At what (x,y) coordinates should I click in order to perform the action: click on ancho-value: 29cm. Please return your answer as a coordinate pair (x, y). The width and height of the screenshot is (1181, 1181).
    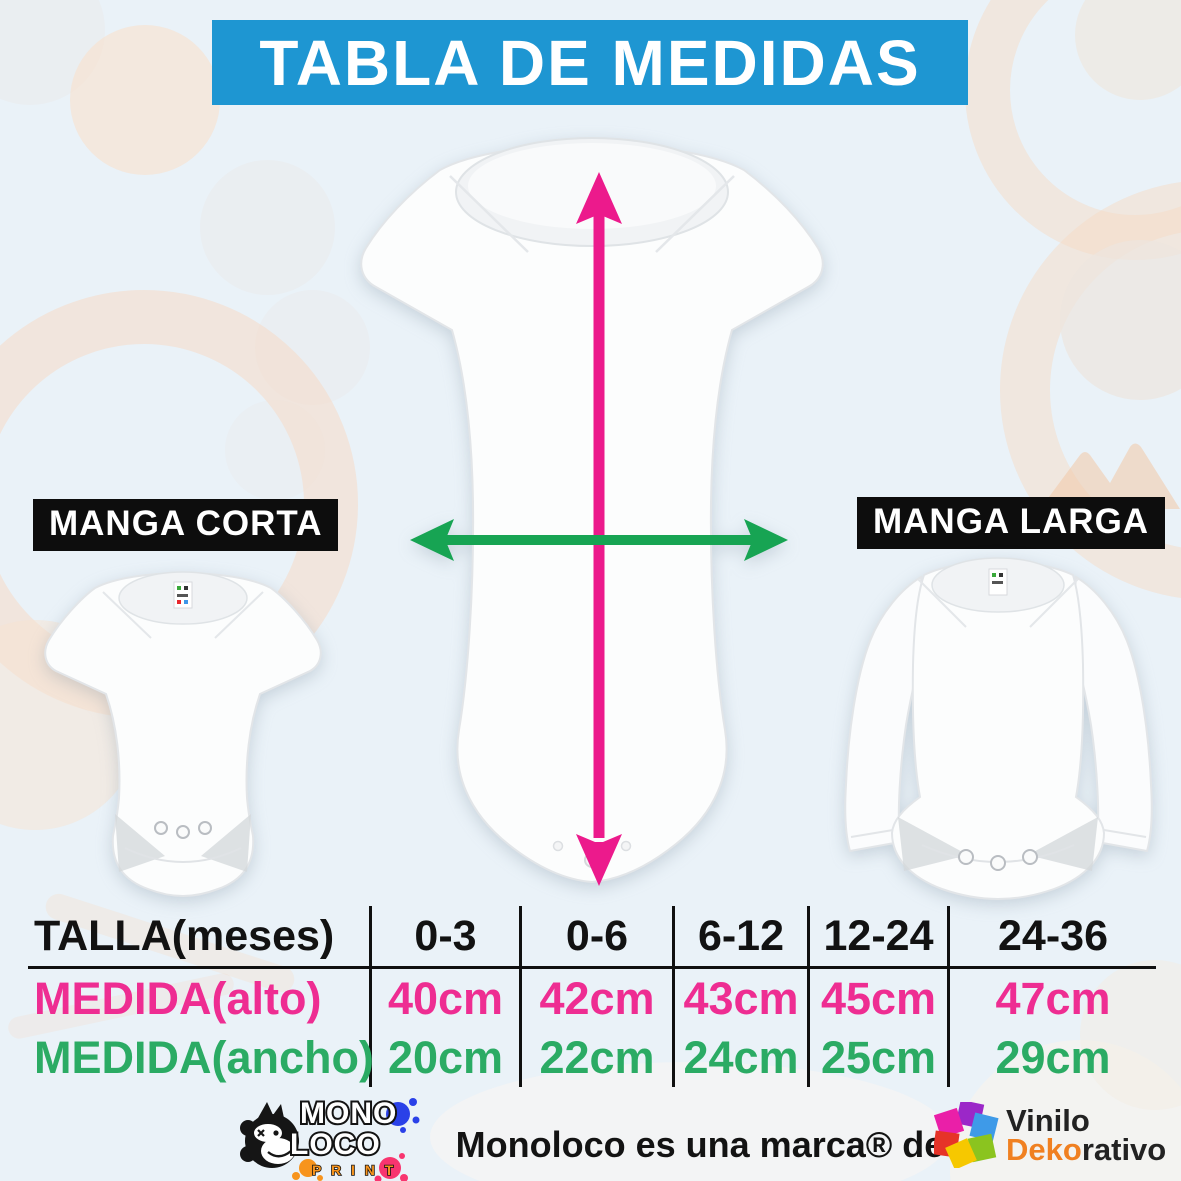
    Looking at the image, I should click on (1053, 1057).